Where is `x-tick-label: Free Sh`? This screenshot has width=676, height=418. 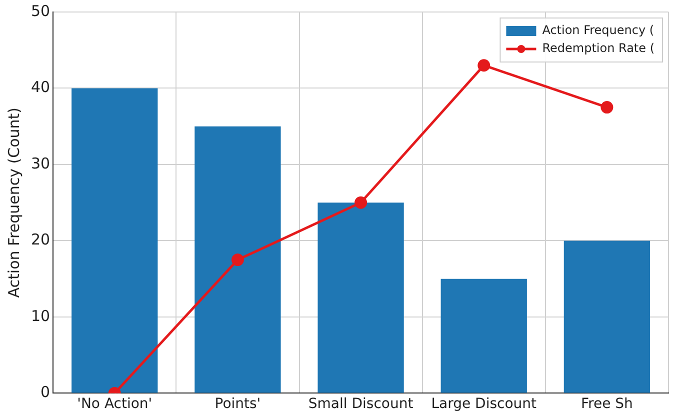 x-tick-label: Free Sh is located at coordinates (607, 404).